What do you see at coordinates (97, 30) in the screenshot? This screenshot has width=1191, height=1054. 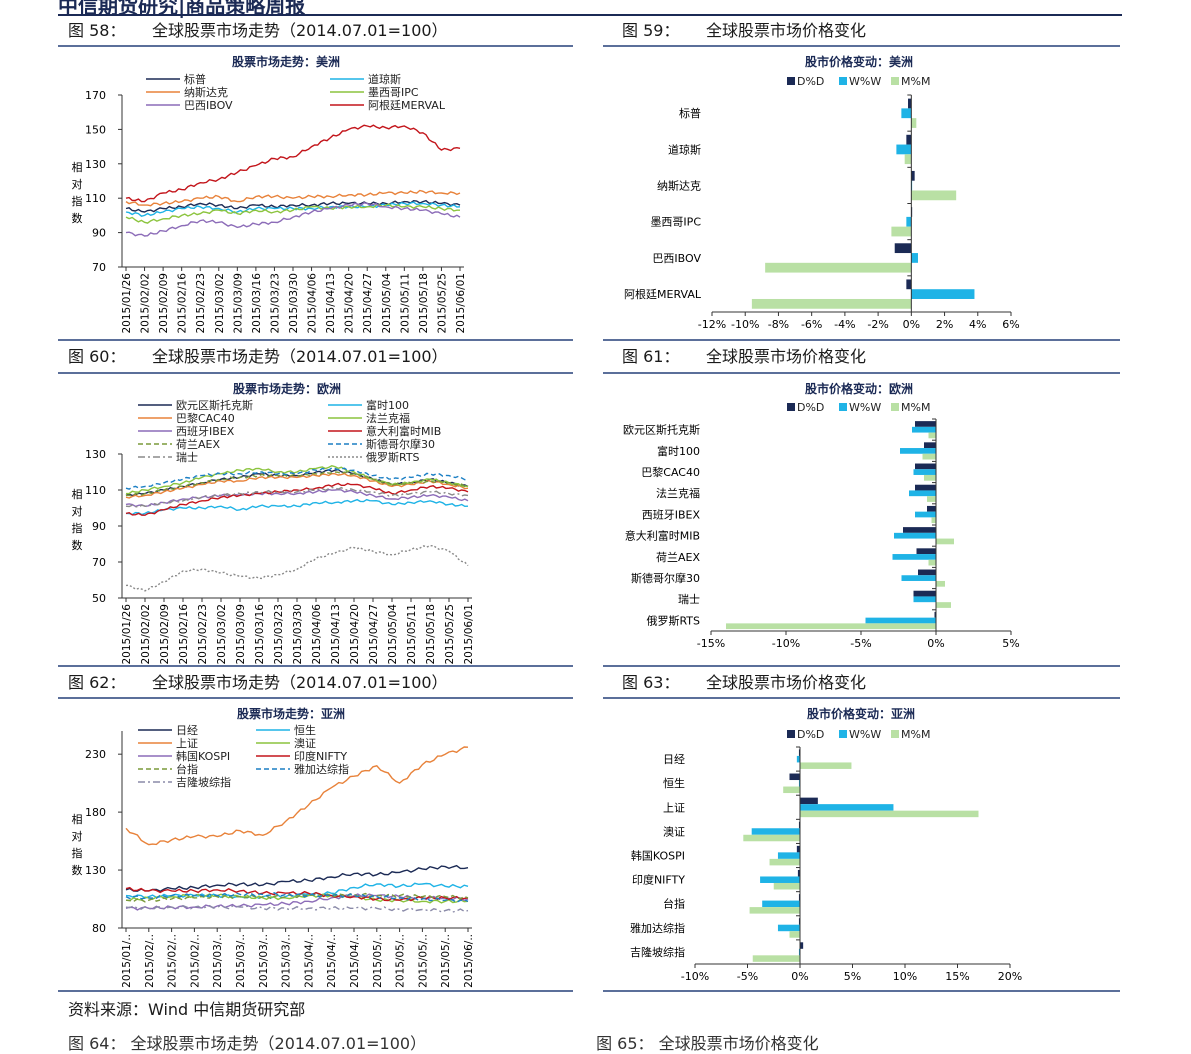 I see `figure-number: 图 58：` at bounding box center [97, 30].